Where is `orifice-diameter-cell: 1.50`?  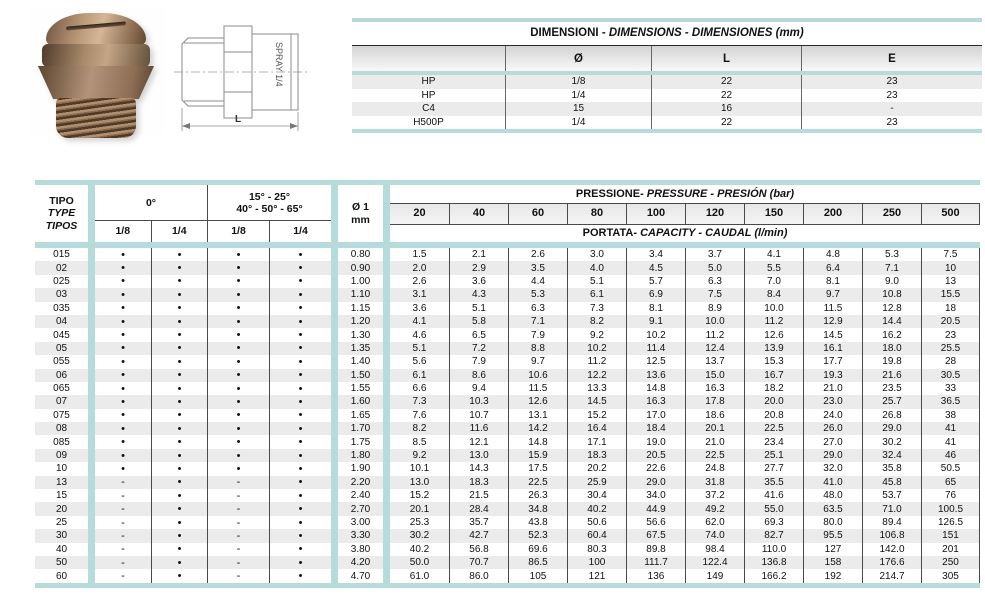 orifice-diameter-cell: 1.50 is located at coordinates (360, 375).